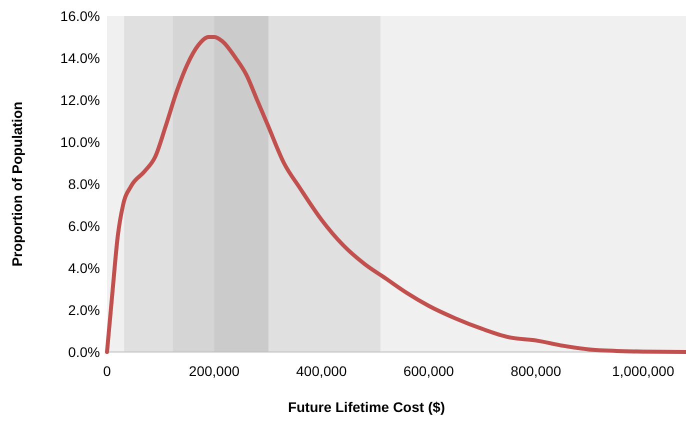 Image resolution: width=686 pixels, height=424 pixels. I want to click on x-tick-label: 400,000, so click(321, 371).